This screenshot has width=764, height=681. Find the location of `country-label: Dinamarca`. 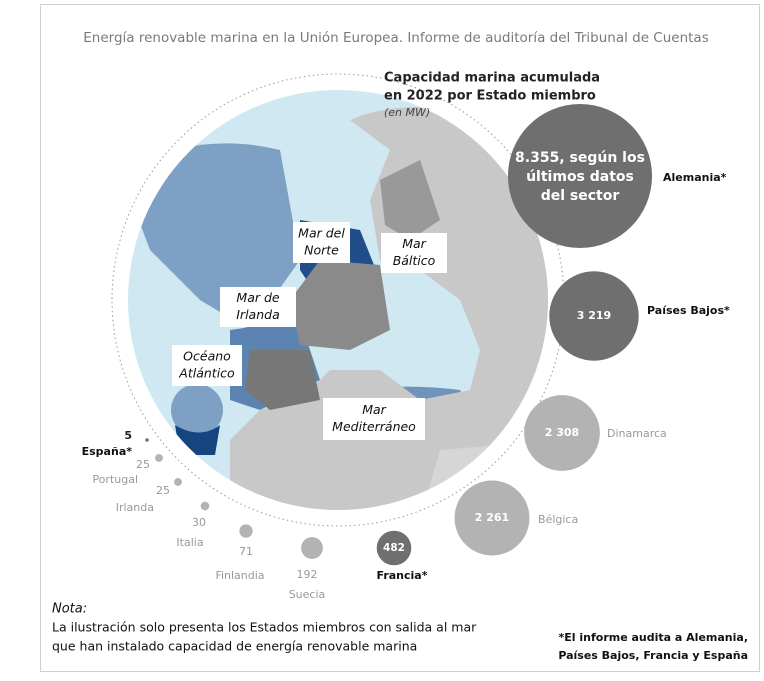

country-label: Dinamarca is located at coordinates (637, 433).